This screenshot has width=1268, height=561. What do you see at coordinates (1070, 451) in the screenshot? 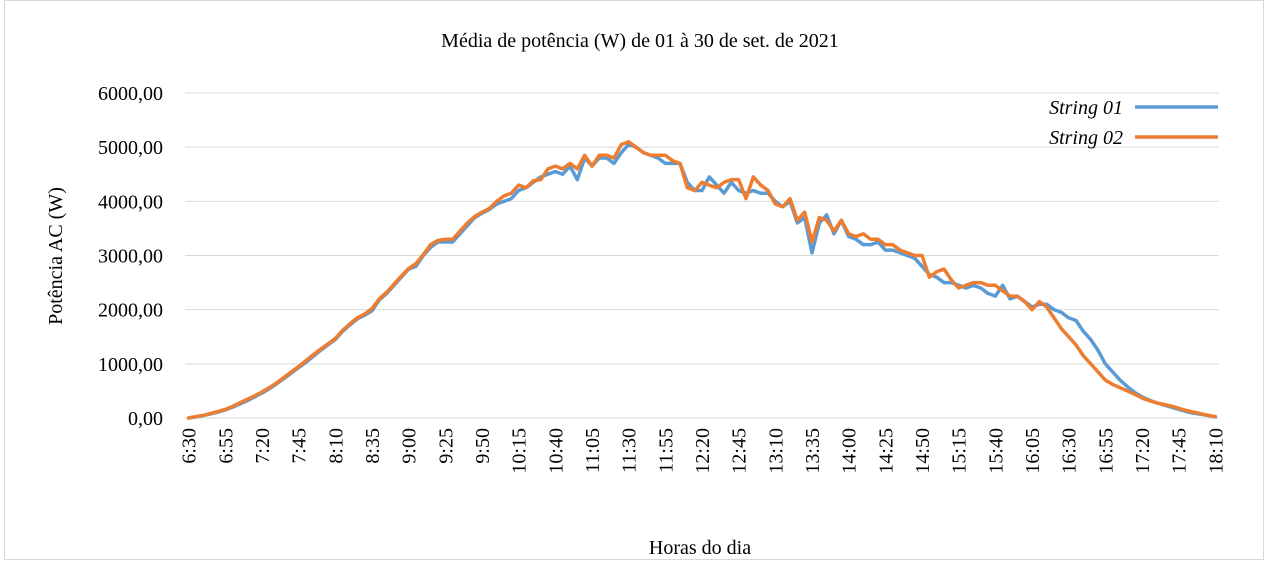
I see `x-tick-label: 16:30` at bounding box center [1070, 451].